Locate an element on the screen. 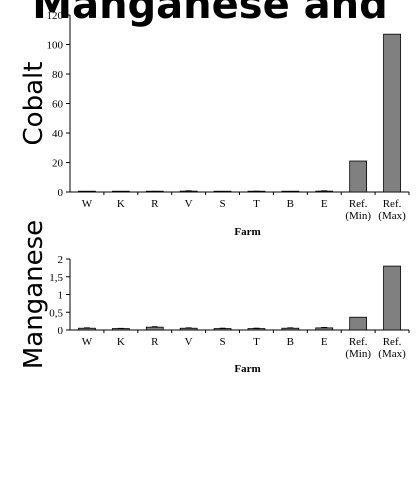  y-tick-label: 60 is located at coordinates (58, 105).